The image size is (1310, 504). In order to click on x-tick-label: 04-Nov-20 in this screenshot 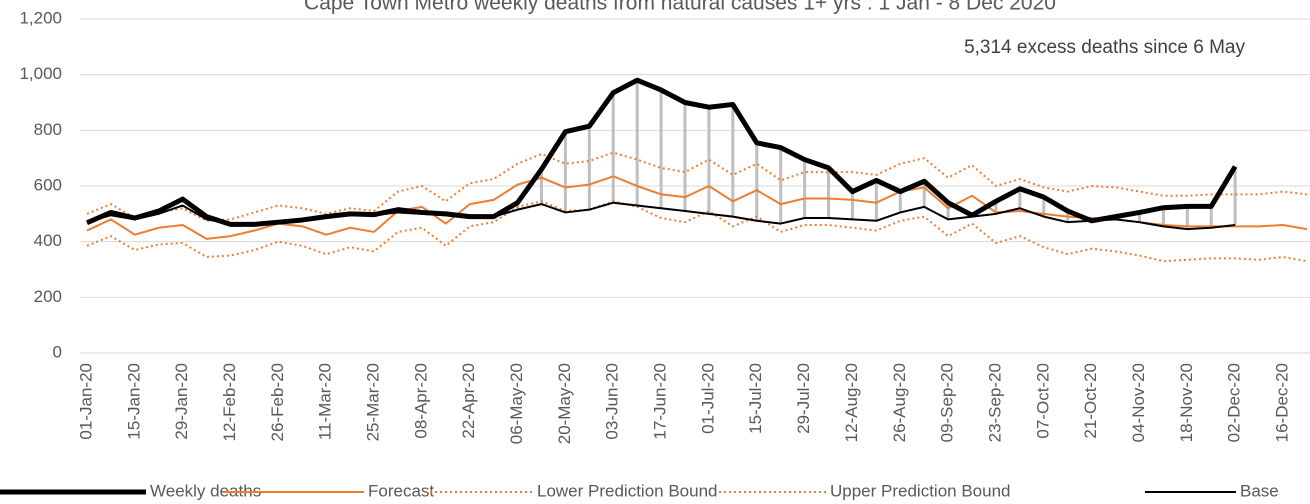, I will do `click(1138, 402)`.